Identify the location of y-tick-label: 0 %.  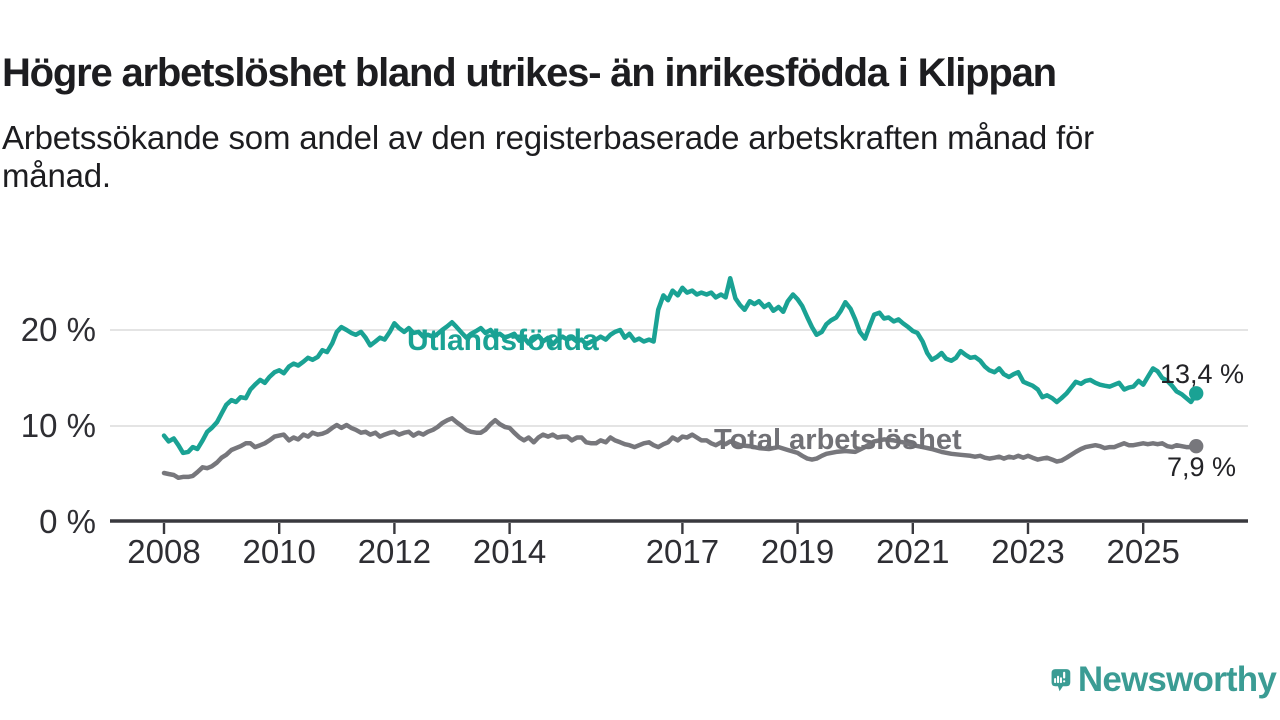
(67, 521).